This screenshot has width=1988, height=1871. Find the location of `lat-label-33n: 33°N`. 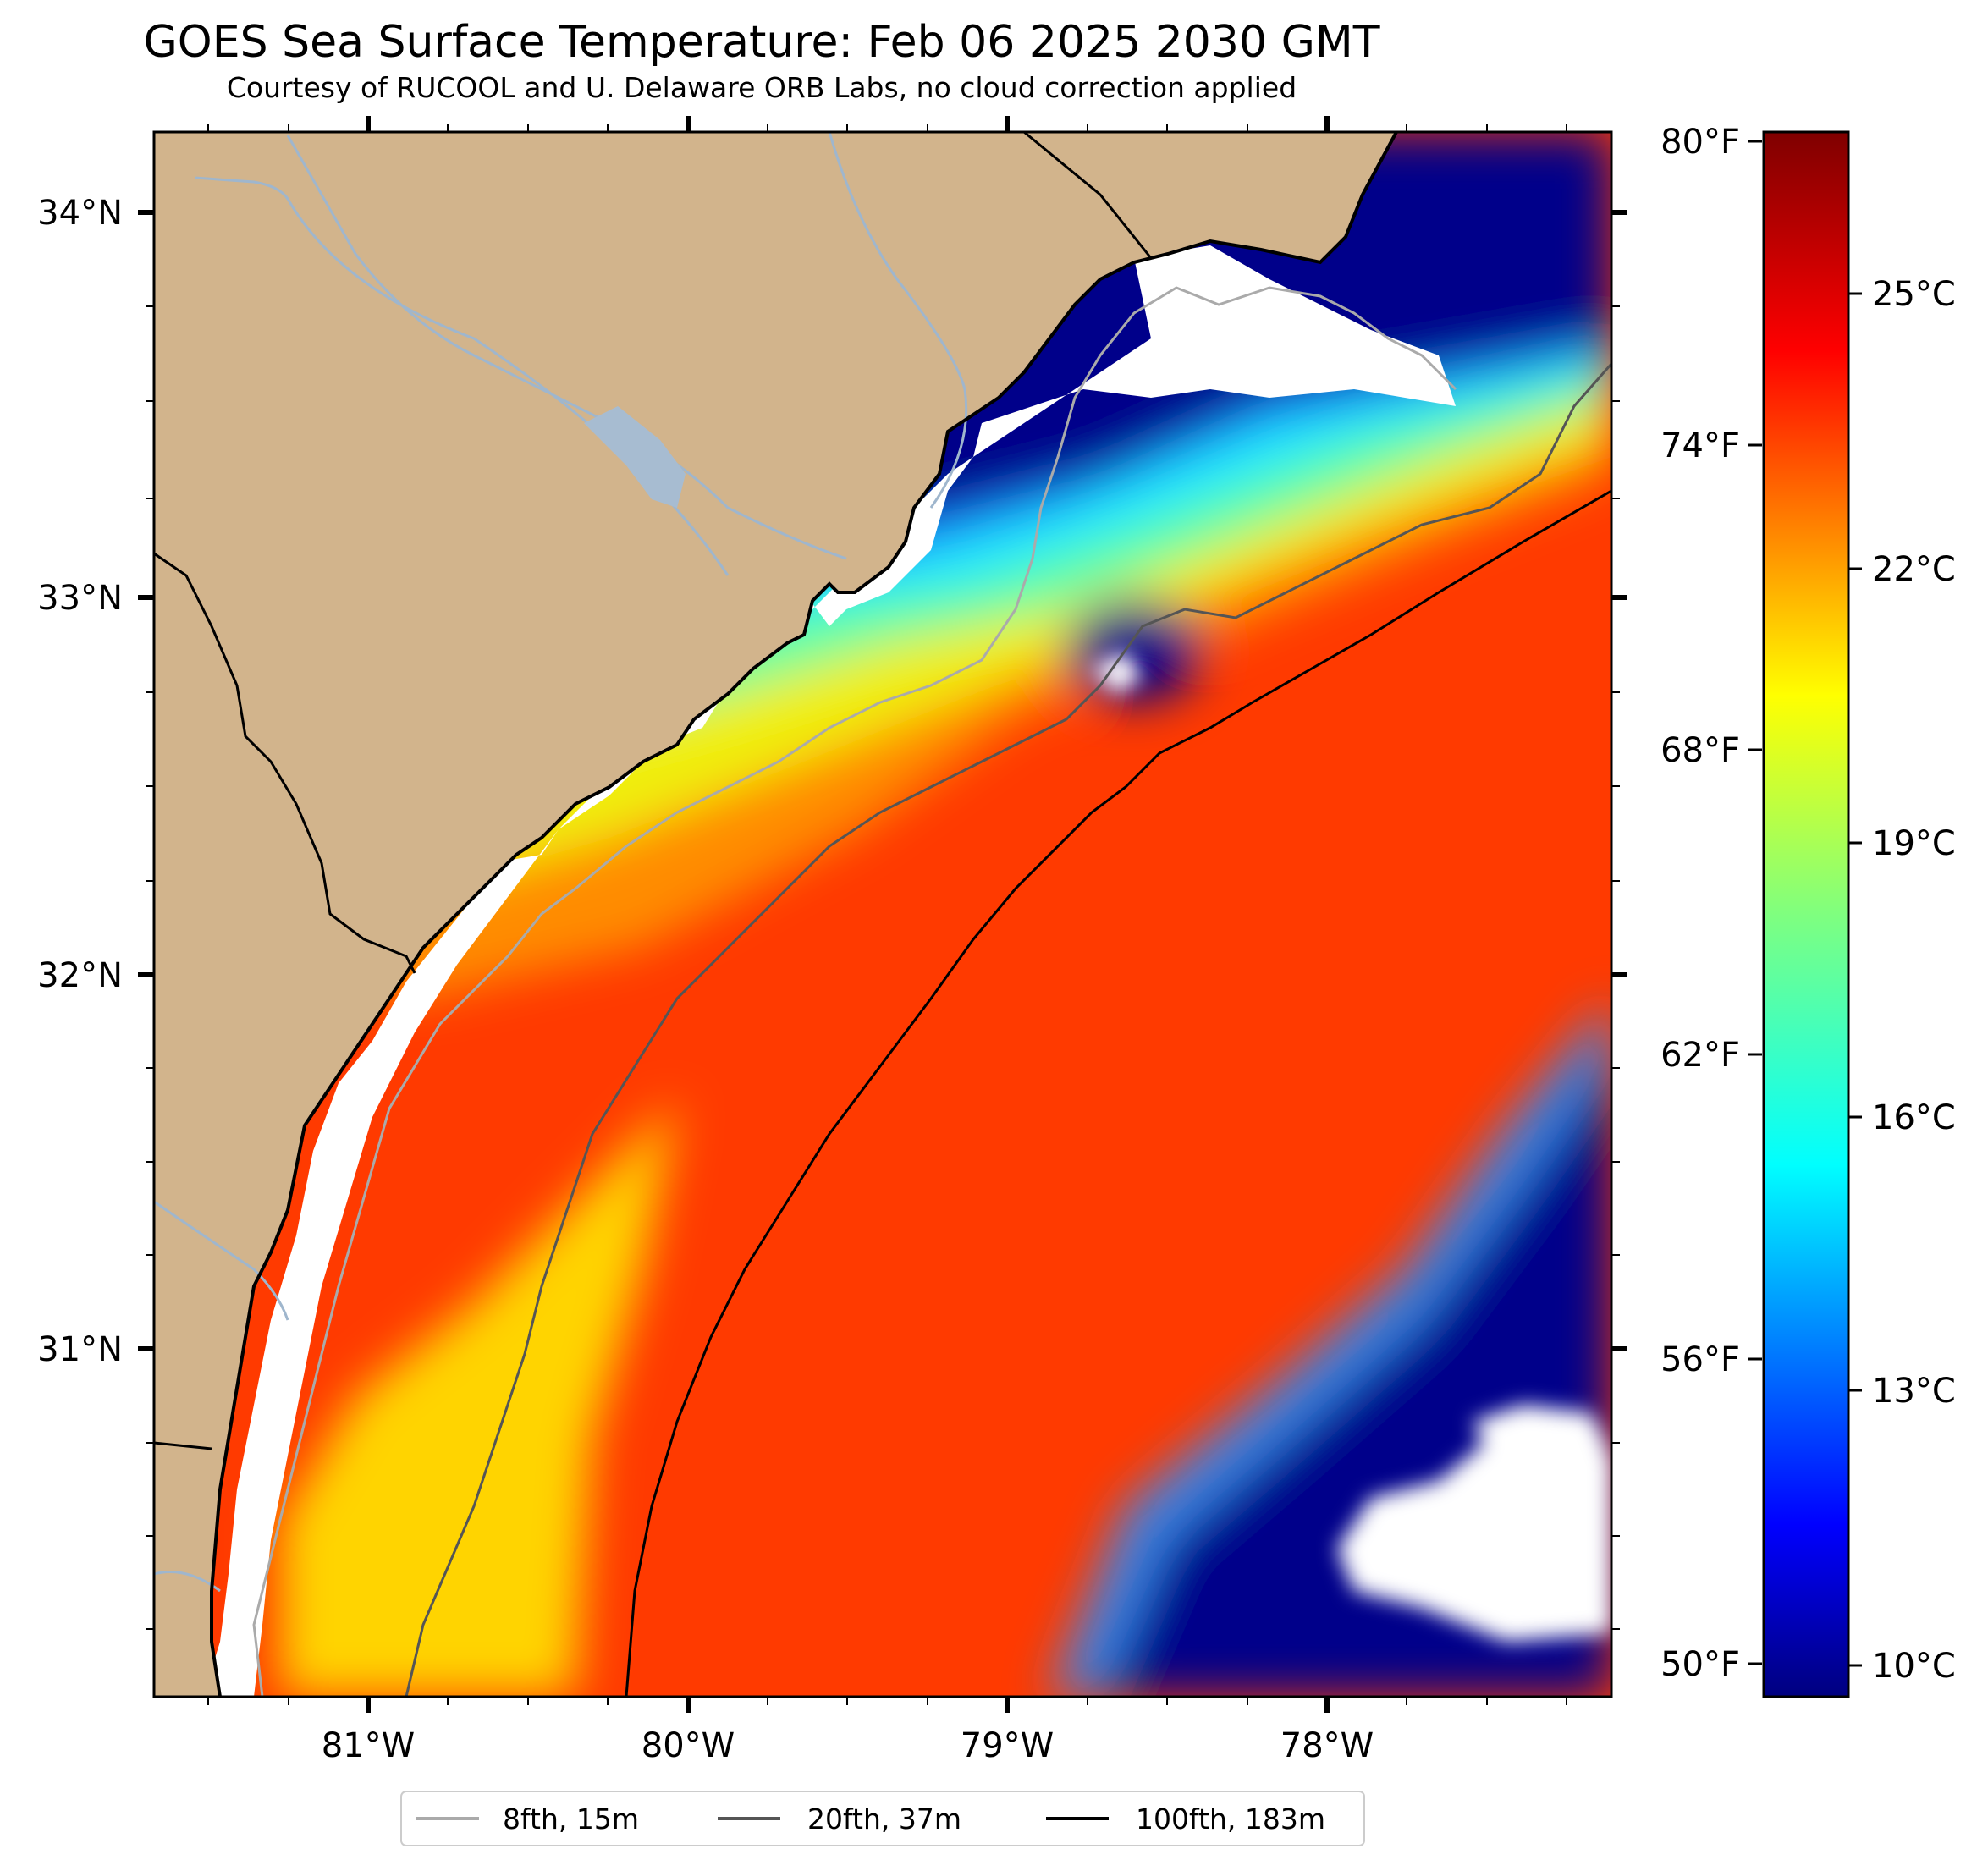

lat-label-33n: 33°N is located at coordinates (80, 599).